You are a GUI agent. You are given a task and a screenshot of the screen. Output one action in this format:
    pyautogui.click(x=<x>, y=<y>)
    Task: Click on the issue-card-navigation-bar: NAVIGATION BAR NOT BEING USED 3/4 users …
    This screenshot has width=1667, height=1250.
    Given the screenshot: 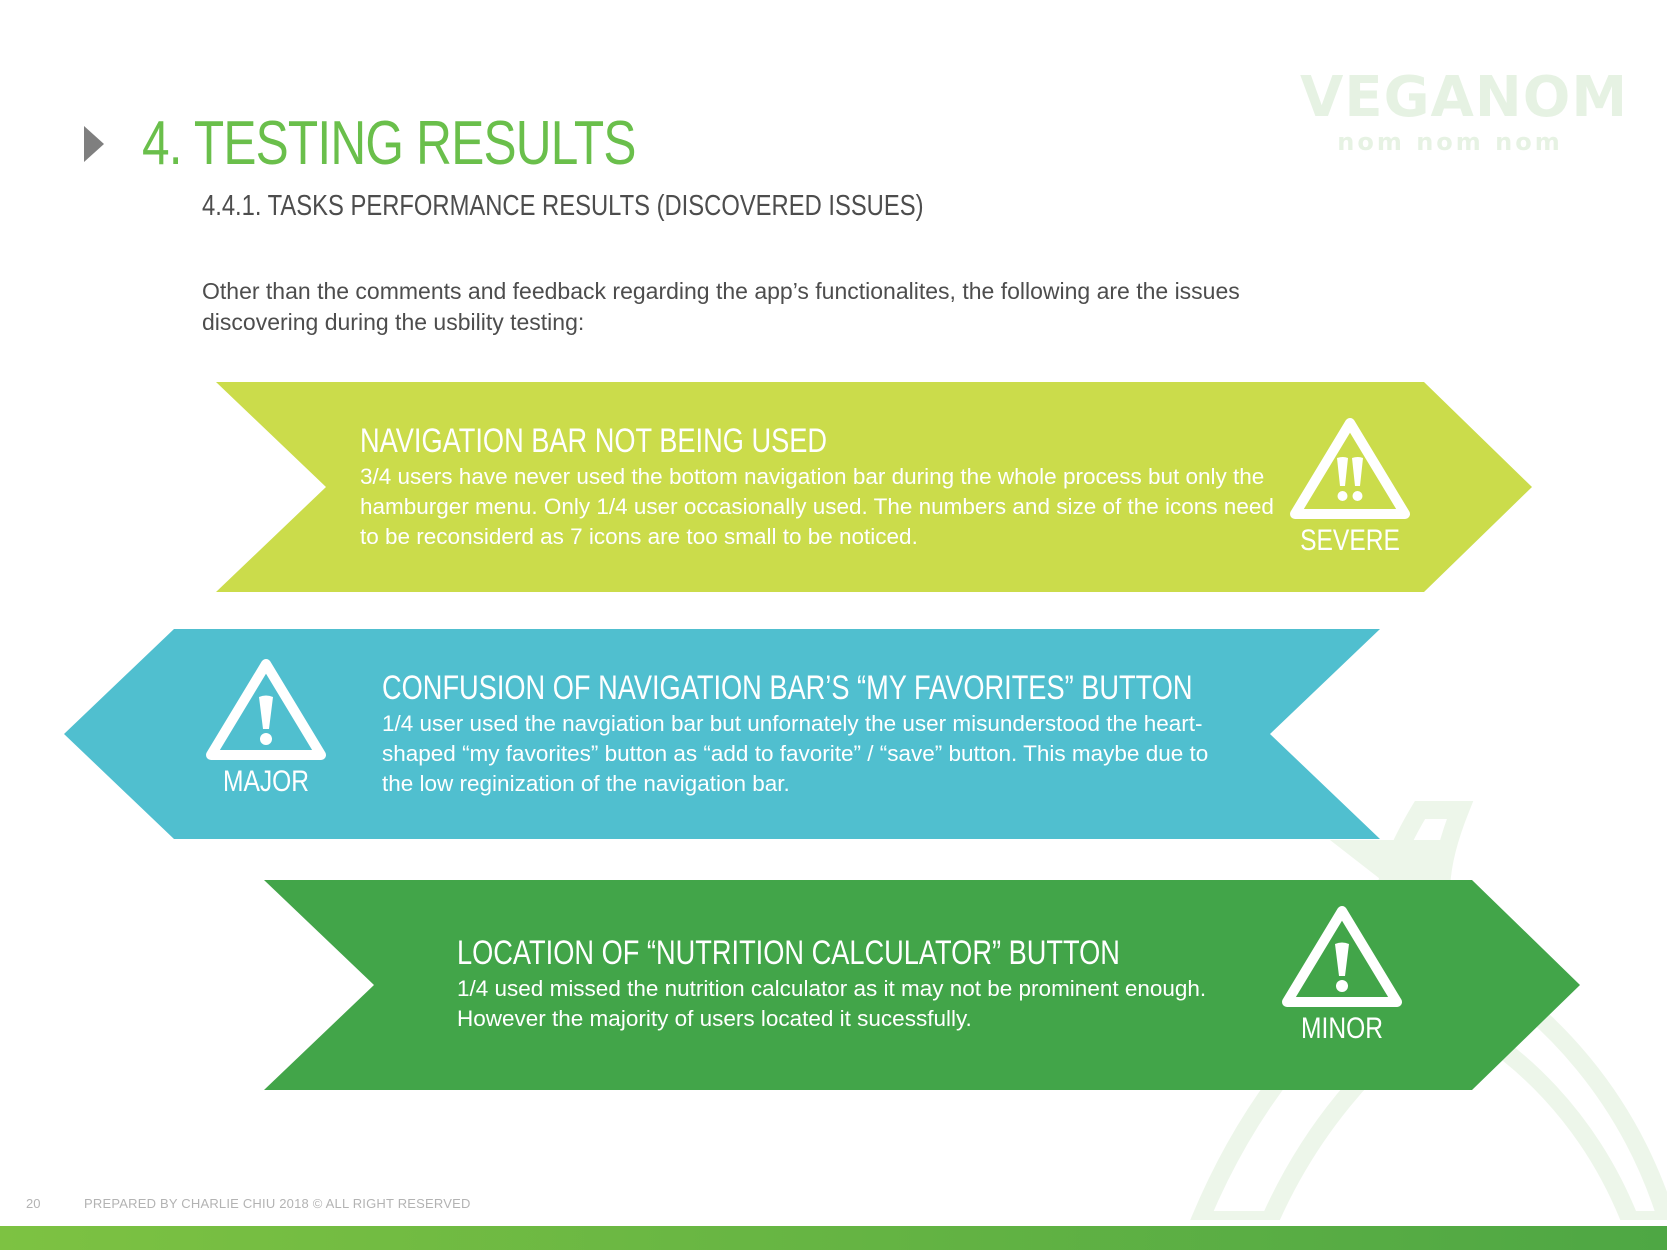 What is the action you would take?
    pyautogui.click(x=876, y=487)
    